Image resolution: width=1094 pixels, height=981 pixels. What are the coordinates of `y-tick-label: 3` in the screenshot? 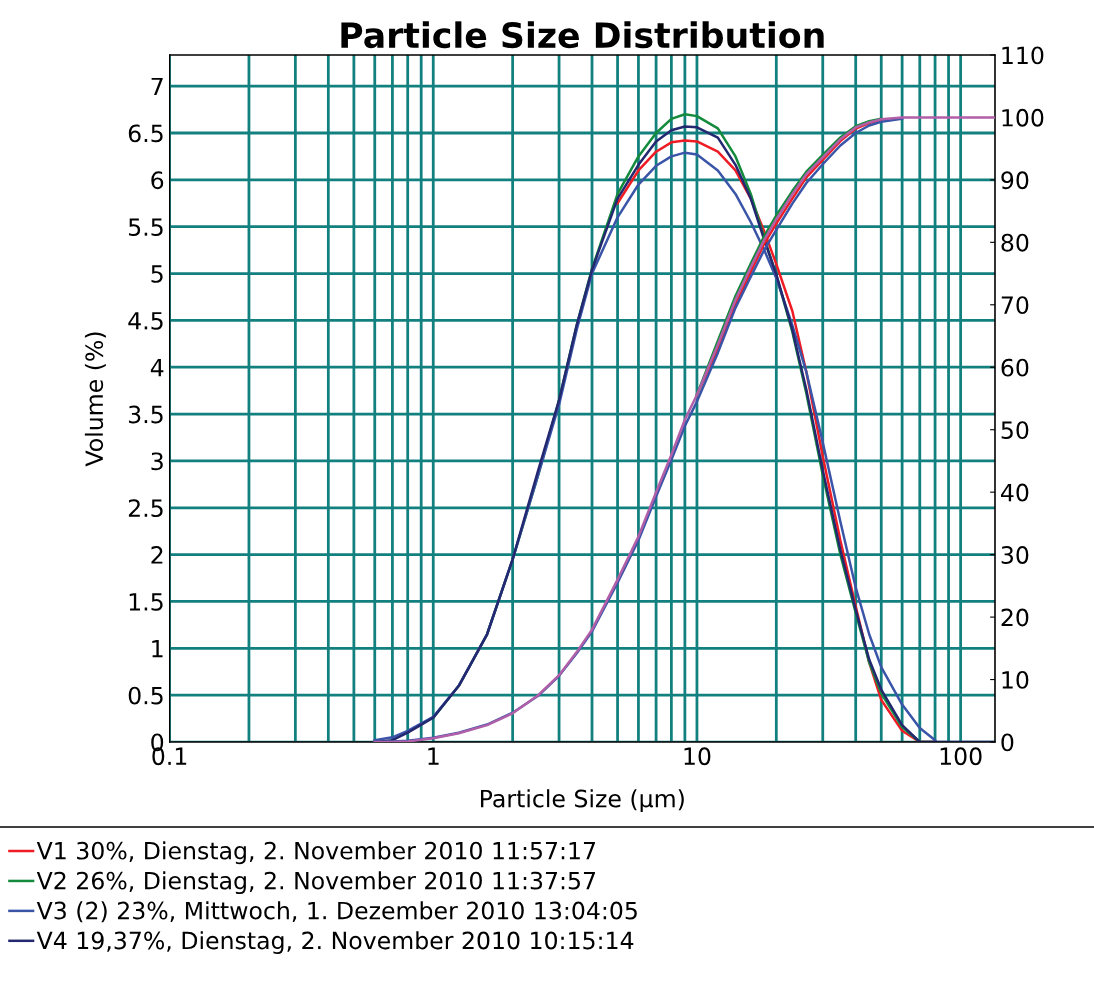 It's located at (157, 461).